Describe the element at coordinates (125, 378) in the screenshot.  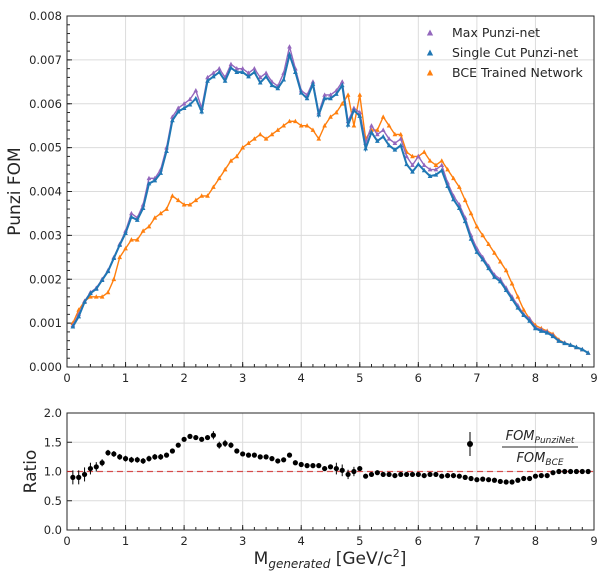
I see `x-tick-label: 1` at that location.